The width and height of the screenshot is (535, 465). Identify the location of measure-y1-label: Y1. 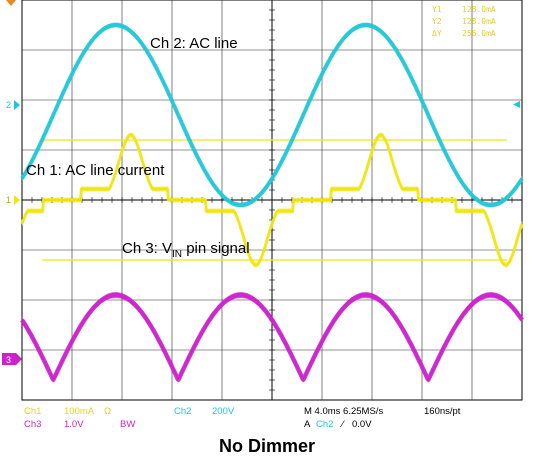
(437, 9).